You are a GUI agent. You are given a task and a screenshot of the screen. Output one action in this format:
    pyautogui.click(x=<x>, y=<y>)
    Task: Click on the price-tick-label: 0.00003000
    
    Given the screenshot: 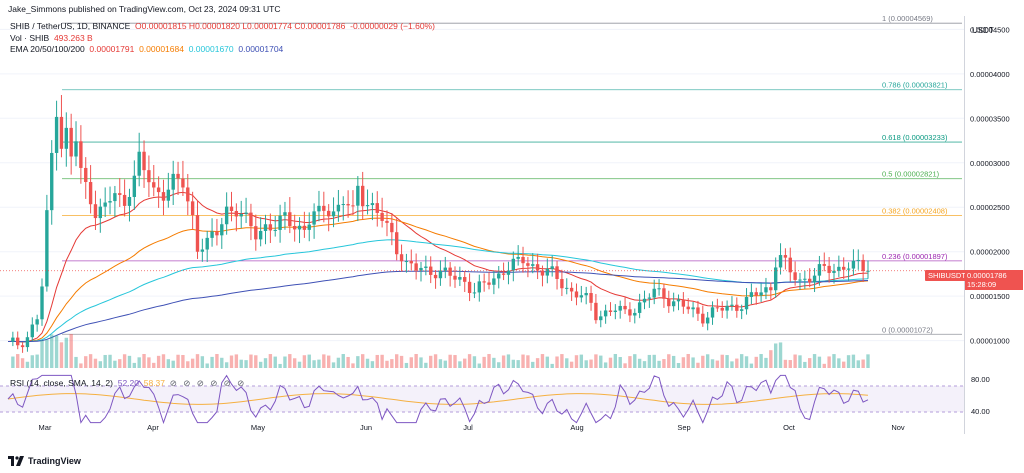 What is the action you would take?
    pyautogui.click(x=990, y=163)
    